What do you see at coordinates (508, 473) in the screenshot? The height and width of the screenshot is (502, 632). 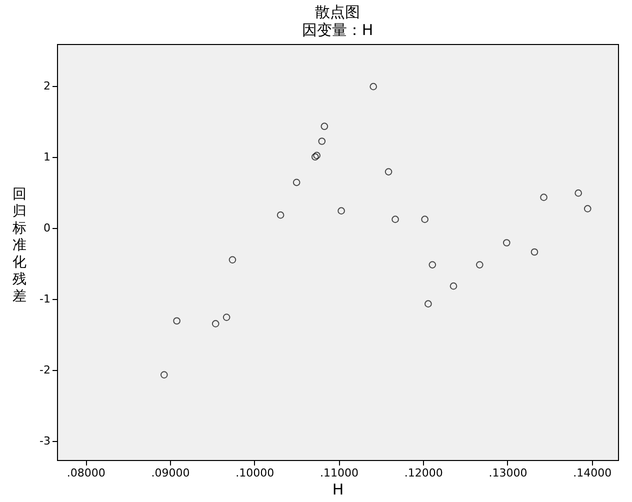 I see `x-tick-label: .13000` at bounding box center [508, 473].